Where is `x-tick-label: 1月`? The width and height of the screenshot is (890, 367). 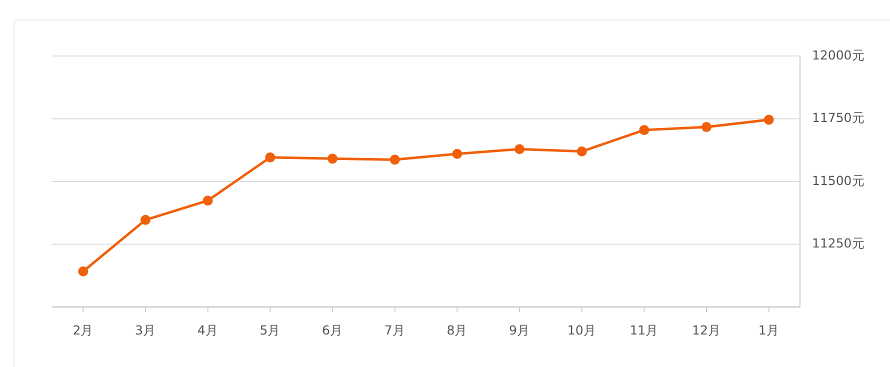 x-tick-label: 1月 is located at coordinates (769, 330).